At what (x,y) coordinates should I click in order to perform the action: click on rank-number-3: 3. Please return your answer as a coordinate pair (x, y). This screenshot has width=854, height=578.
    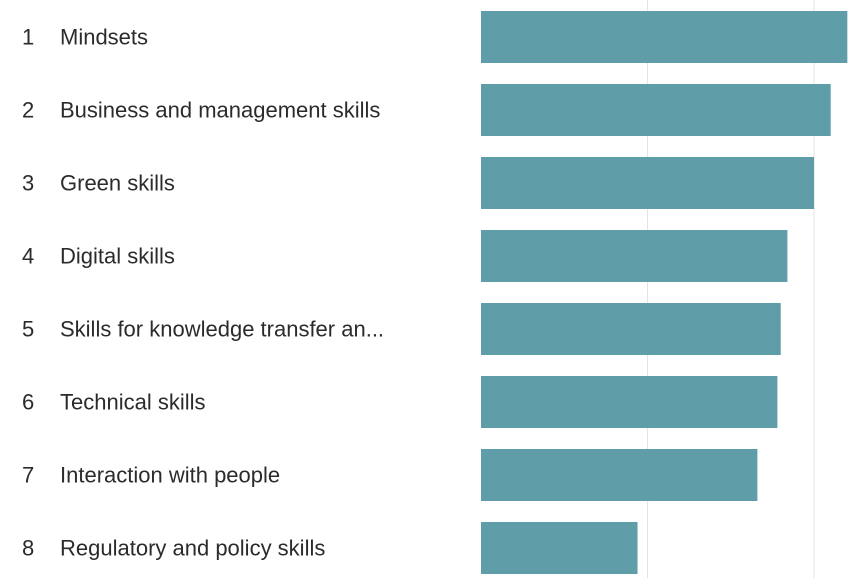
    Looking at the image, I should click on (28, 183).